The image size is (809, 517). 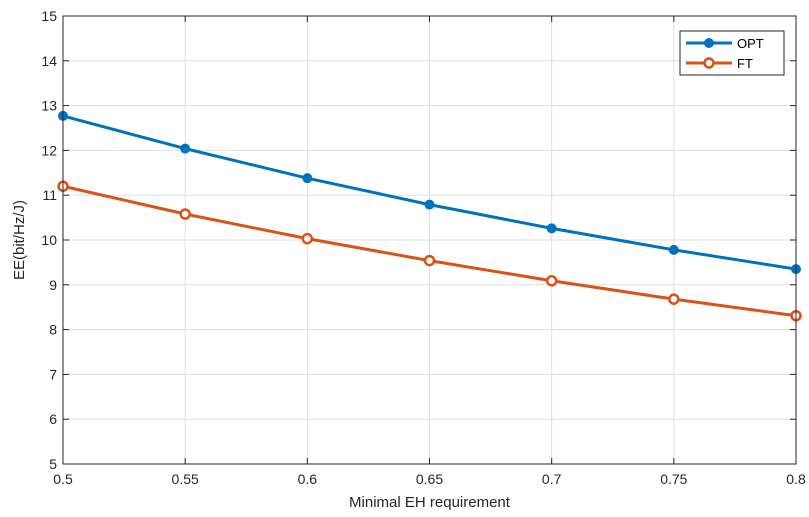 What do you see at coordinates (185, 479) in the screenshot?
I see `x-tick-label: 0.55` at bounding box center [185, 479].